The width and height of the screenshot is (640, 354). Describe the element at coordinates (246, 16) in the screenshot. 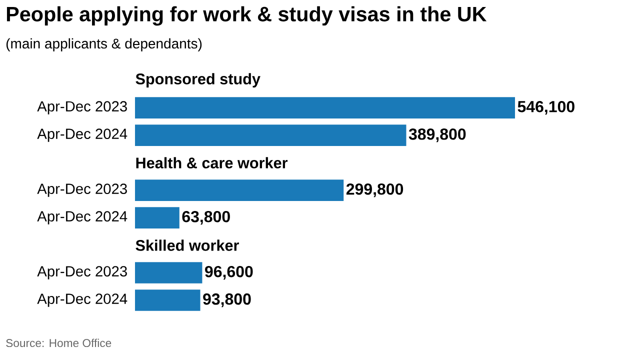

I see `chart-title: People applying for work & study visas in the UK` at that location.